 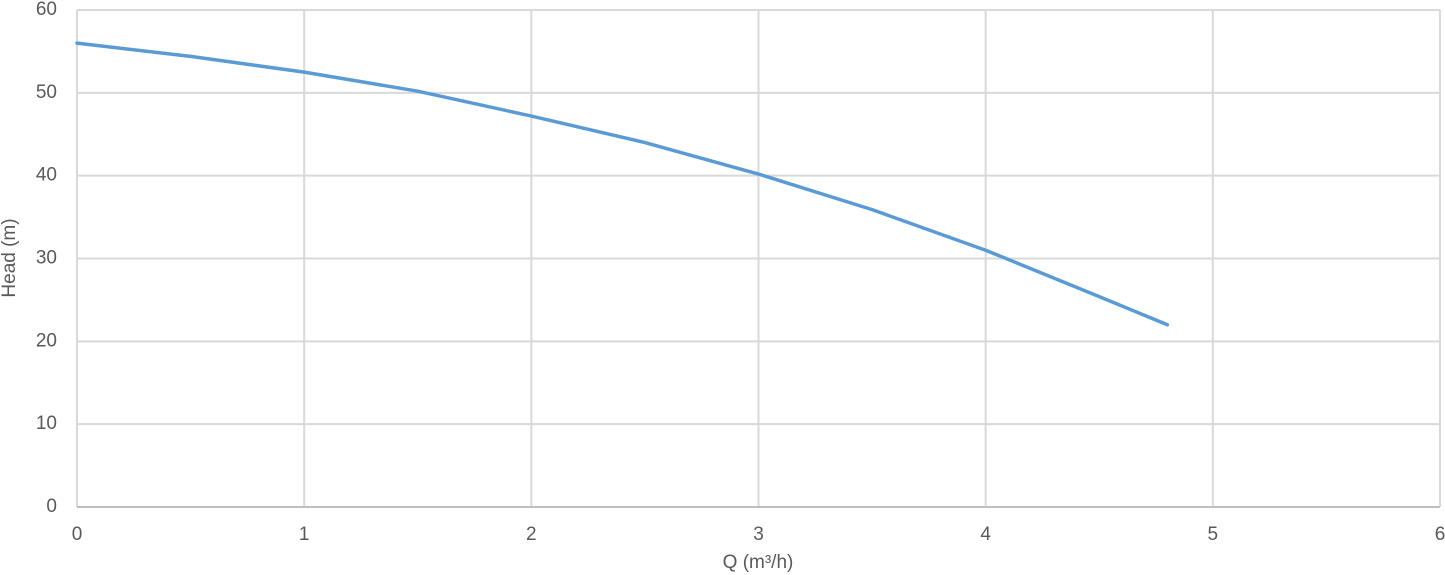 What do you see at coordinates (758, 562) in the screenshot?
I see `x-axis-title: Q (m³/h)` at bounding box center [758, 562].